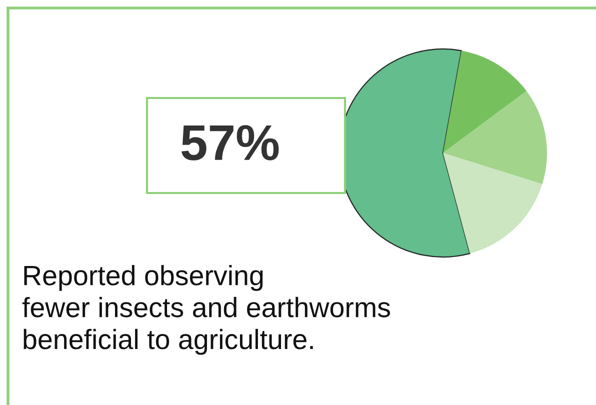 This screenshot has width=596, height=405. I want to click on text: Reported observing fewer insects and earthworms beneficial to agriculture., so click(206, 310).